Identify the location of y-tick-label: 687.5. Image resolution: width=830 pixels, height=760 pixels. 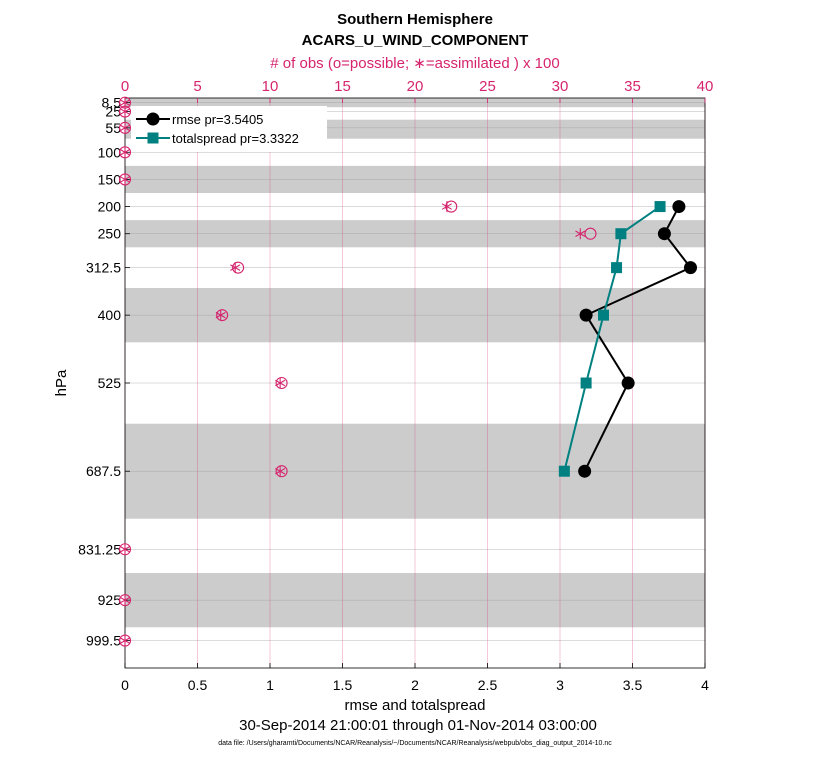
(103, 471).